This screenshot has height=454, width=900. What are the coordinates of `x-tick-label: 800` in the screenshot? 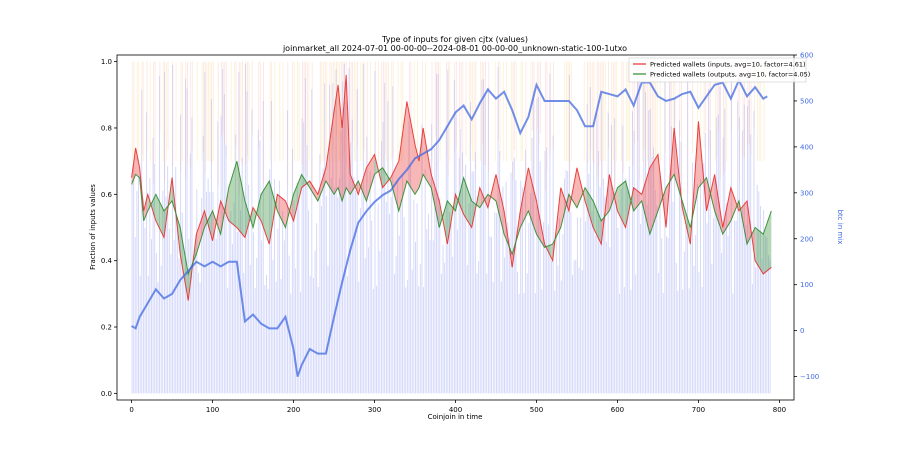 It's located at (779, 410).